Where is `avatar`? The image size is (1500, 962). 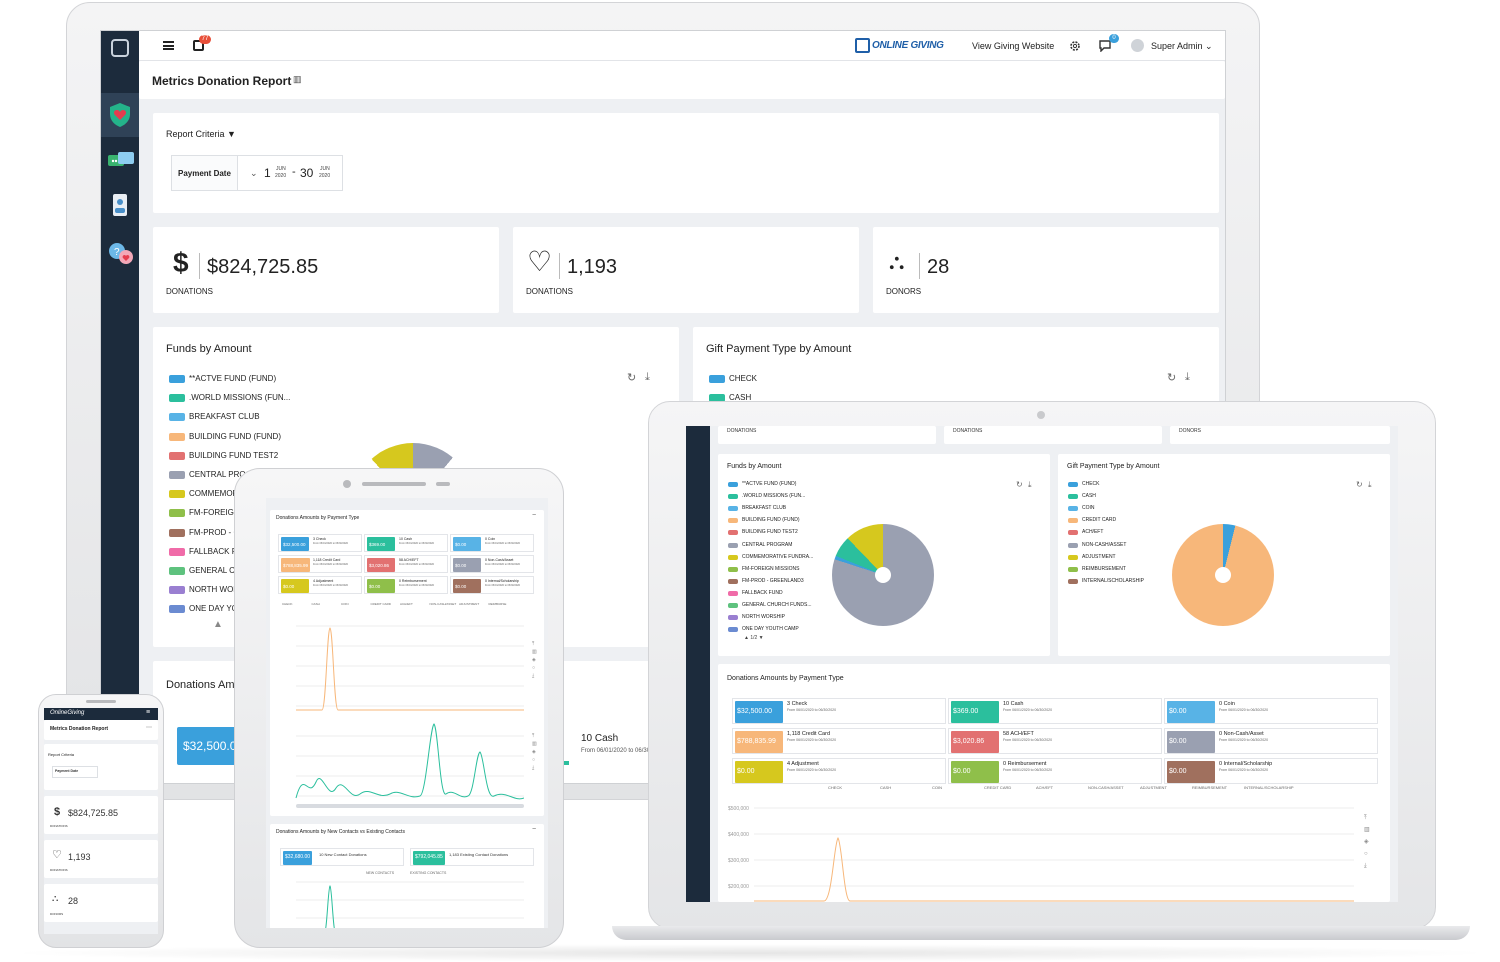 avatar is located at coordinates (1137, 45).